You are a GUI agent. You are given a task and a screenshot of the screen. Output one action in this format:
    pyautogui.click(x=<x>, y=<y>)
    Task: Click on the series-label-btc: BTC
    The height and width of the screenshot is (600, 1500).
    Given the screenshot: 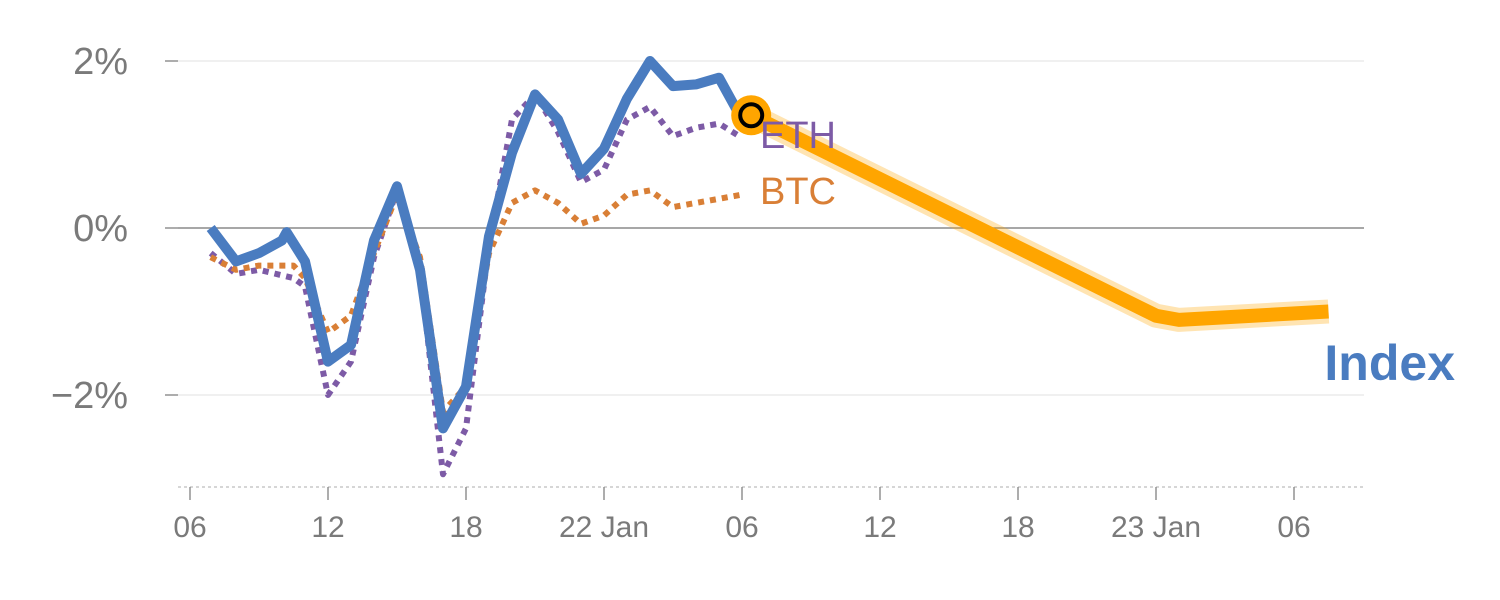 What is the action you would take?
    pyautogui.click(x=798, y=192)
    